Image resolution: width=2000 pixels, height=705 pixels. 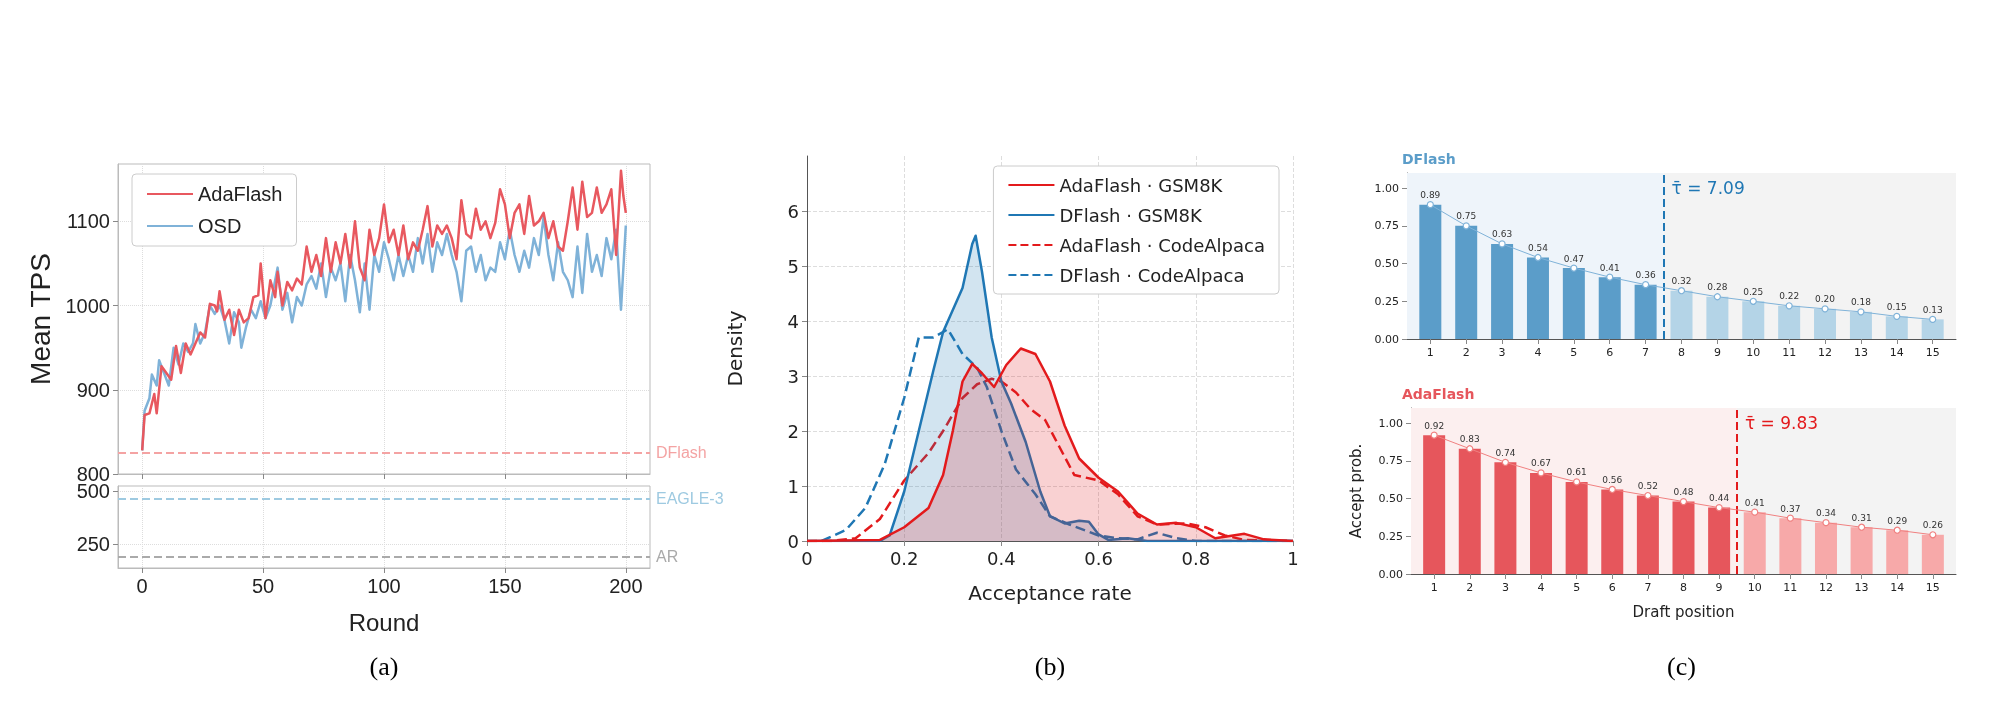 What do you see at coordinates (240, 194) in the screenshot?
I see `legend-label: AdaFlash` at bounding box center [240, 194].